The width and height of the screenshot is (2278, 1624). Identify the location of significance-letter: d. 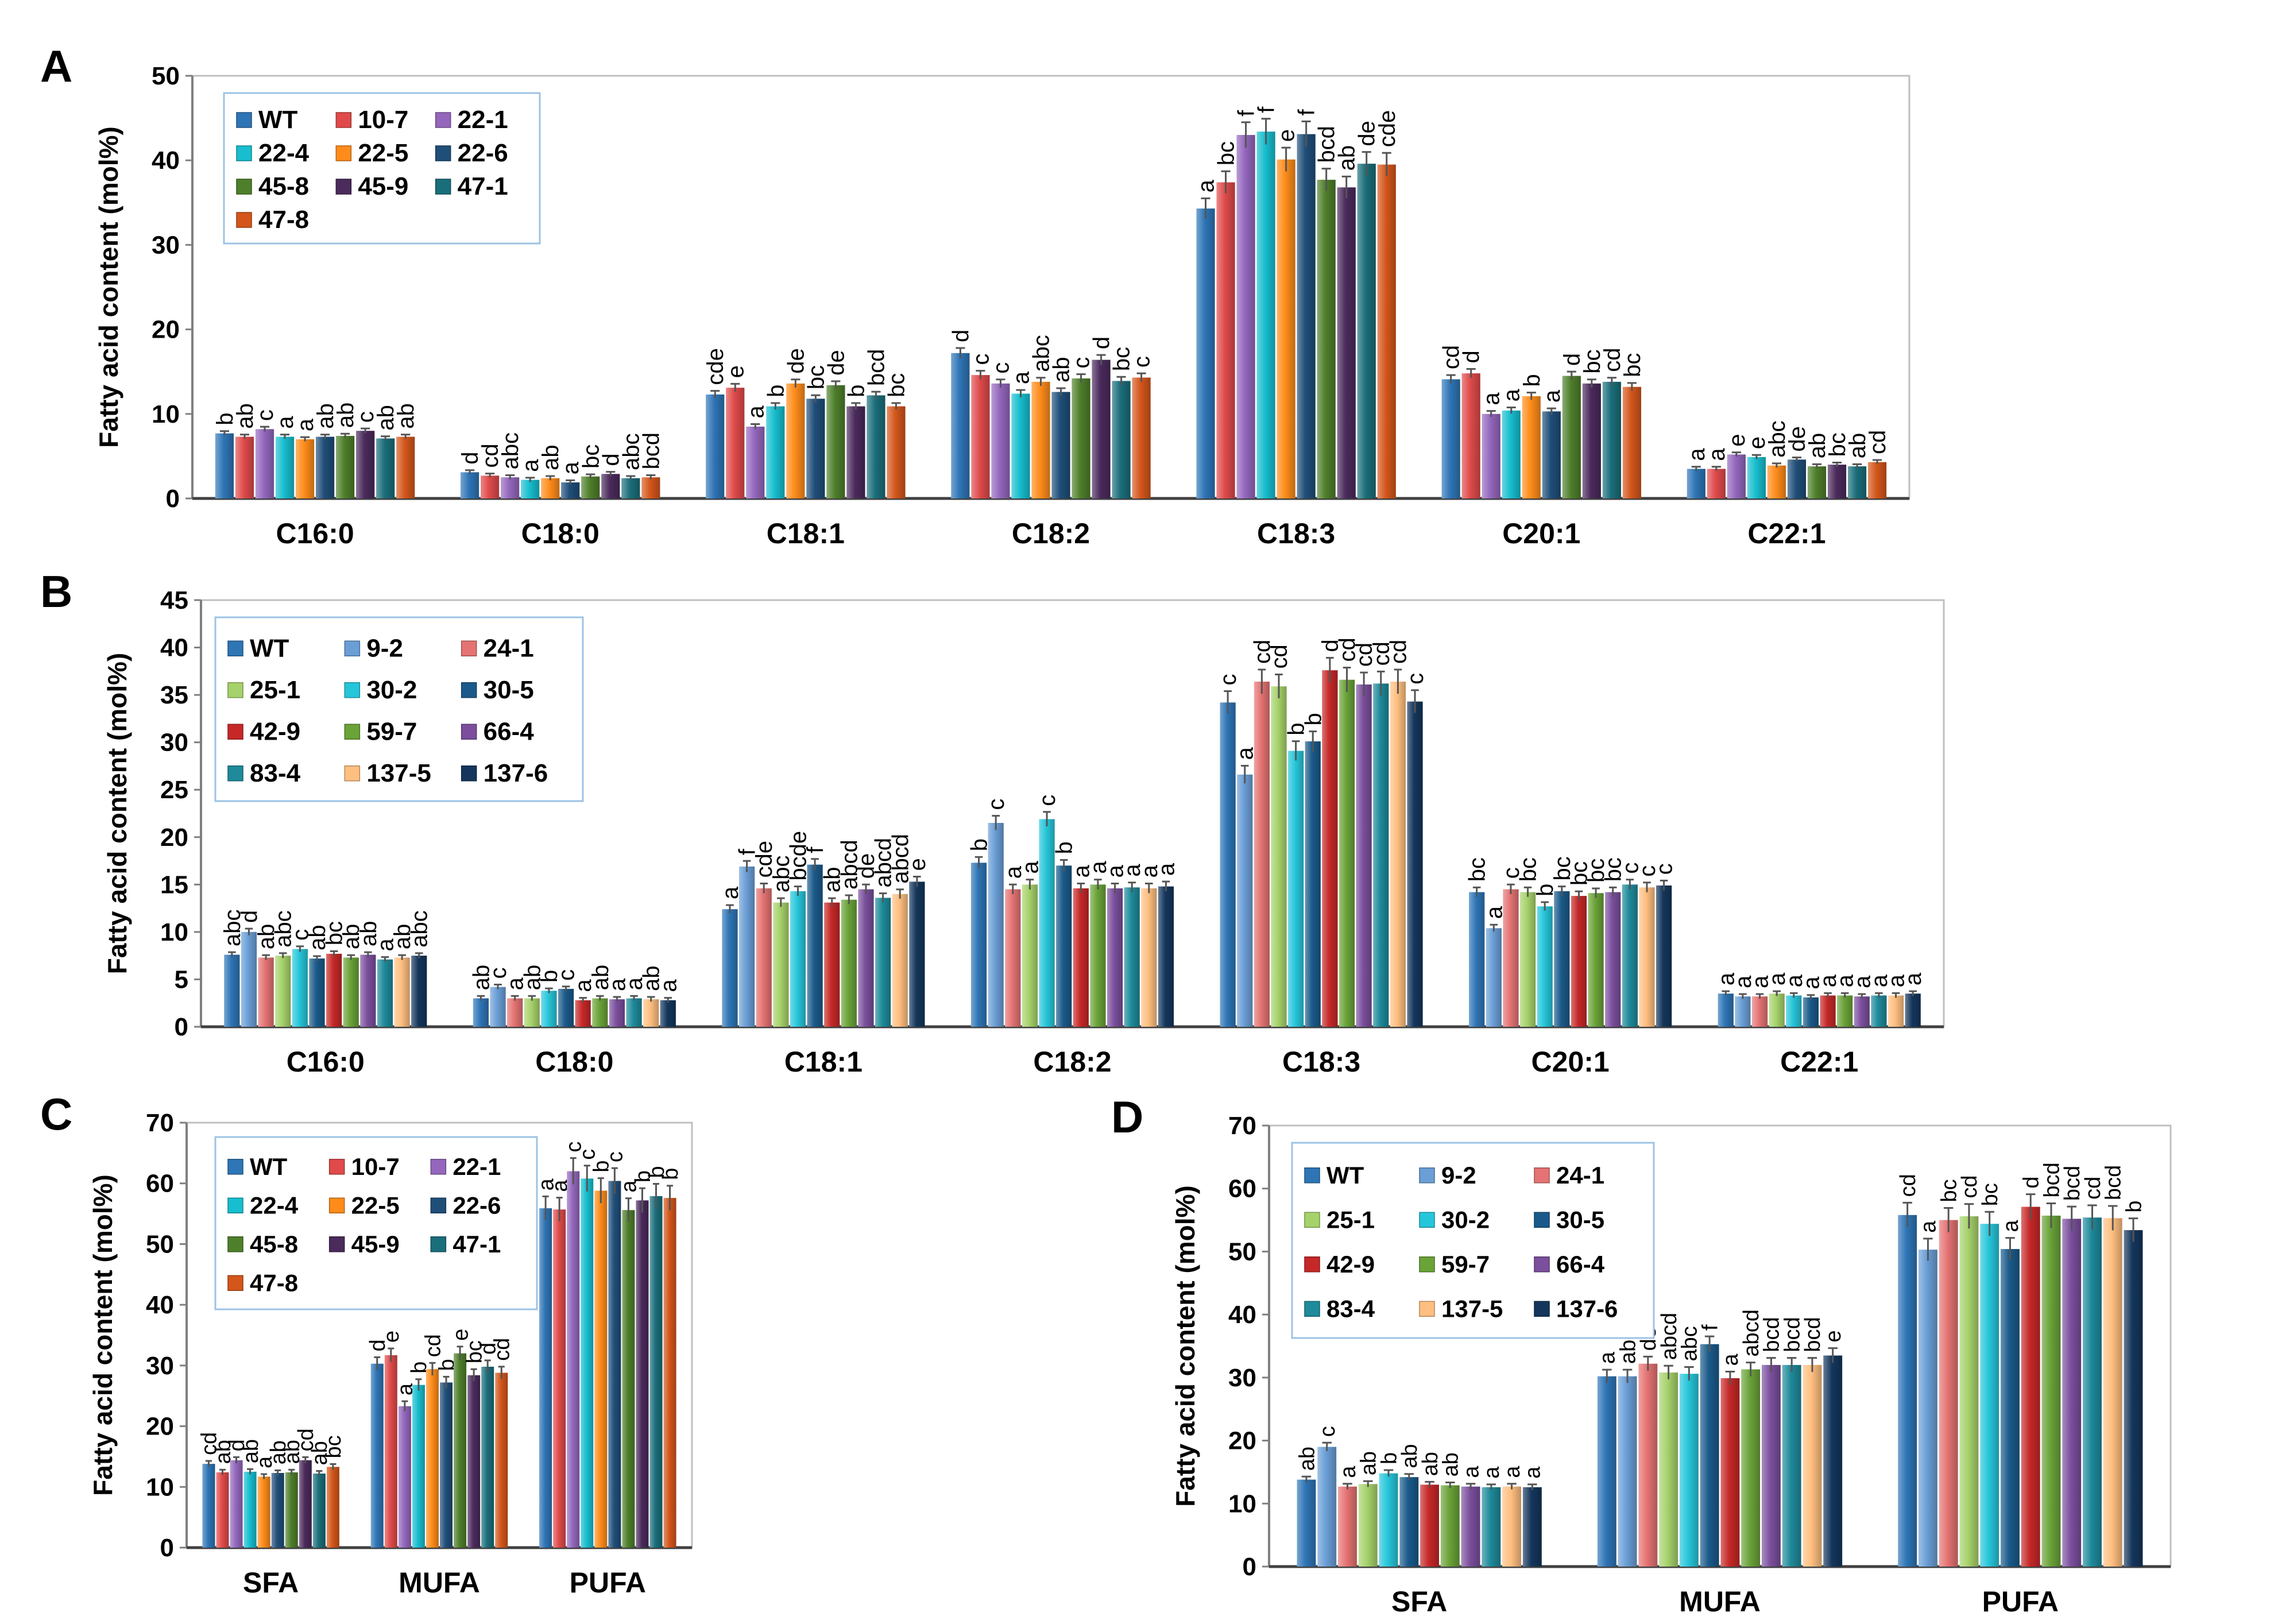
(1471, 356).